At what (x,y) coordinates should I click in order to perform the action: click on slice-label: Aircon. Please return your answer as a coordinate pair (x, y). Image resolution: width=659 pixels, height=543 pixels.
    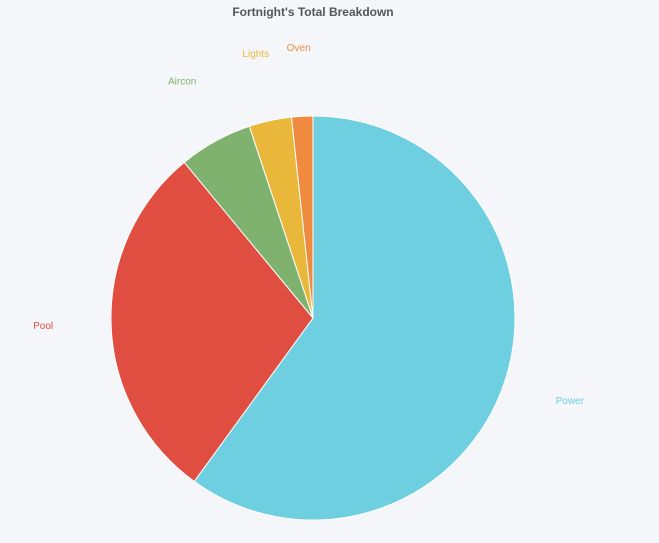
    Looking at the image, I should click on (182, 81).